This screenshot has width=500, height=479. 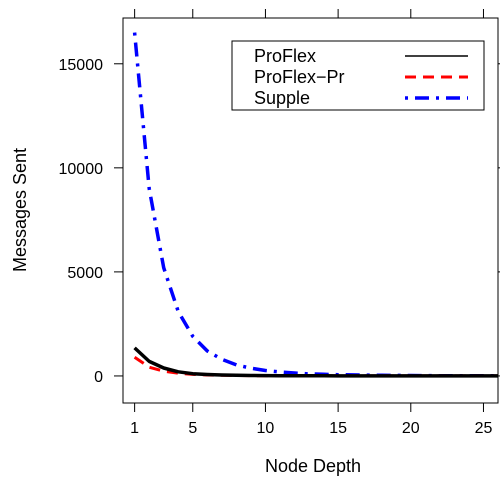 I want to click on legend-label-0: ProFlex, so click(x=285, y=56).